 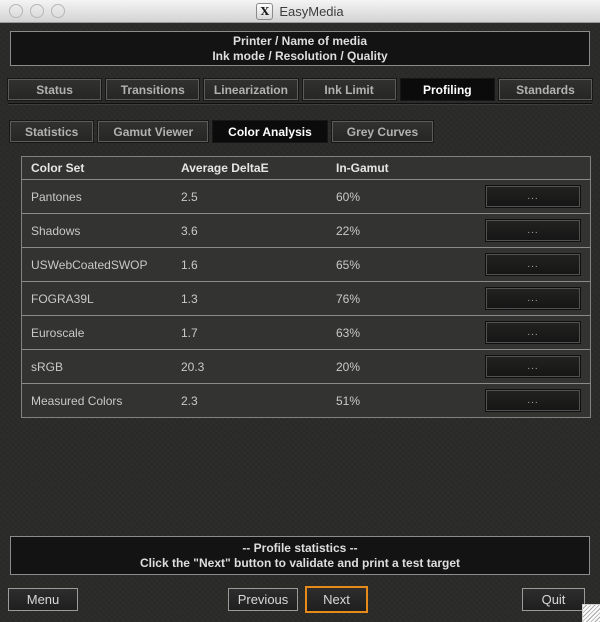 What do you see at coordinates (55, 89) in the screenshot?
I see `tab-status: Status` at bounding box center [55, 89].